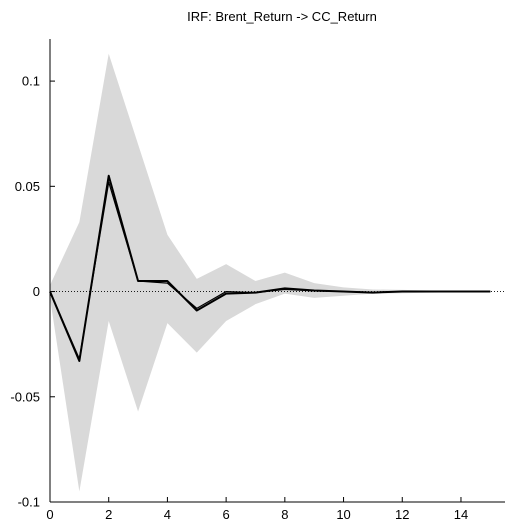 Image resolution: width=513 pixels, height=527 pixels. What do you see at coordinates (27, 186) in the screenshot?
I see `y-tick-label: 0.05` at bounding box center [27, 186].